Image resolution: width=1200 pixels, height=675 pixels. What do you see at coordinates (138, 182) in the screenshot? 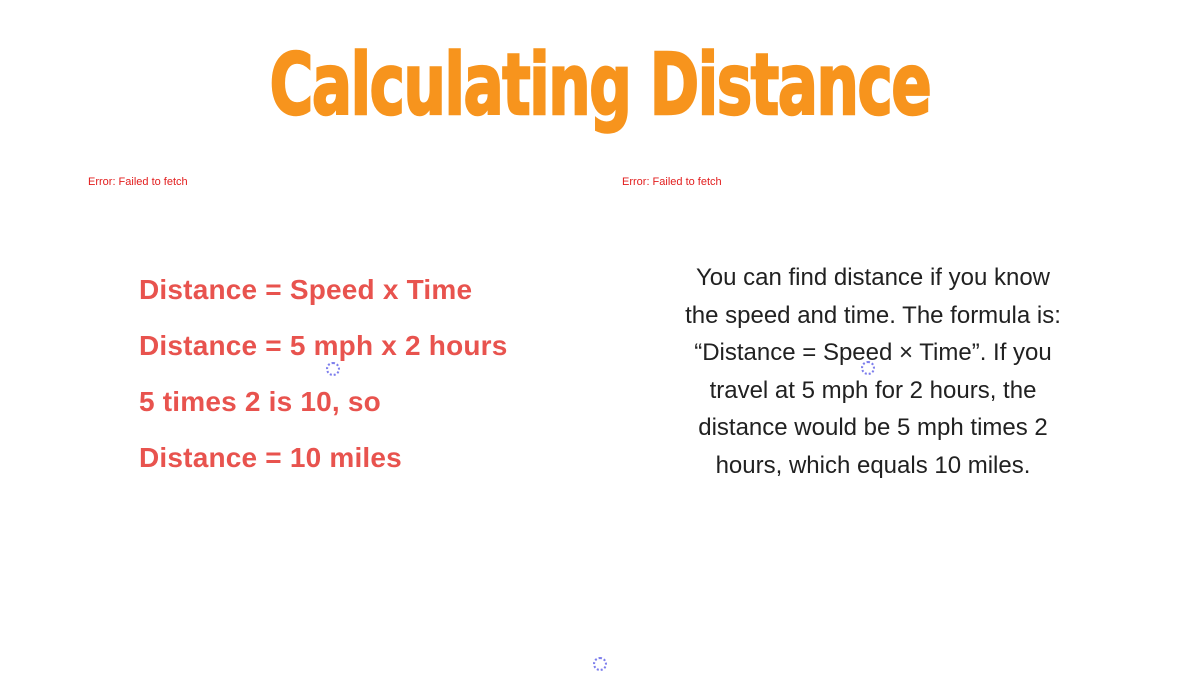
I see `error-message-left: Error: Failed to fetch` at bounding box center [138, 182].